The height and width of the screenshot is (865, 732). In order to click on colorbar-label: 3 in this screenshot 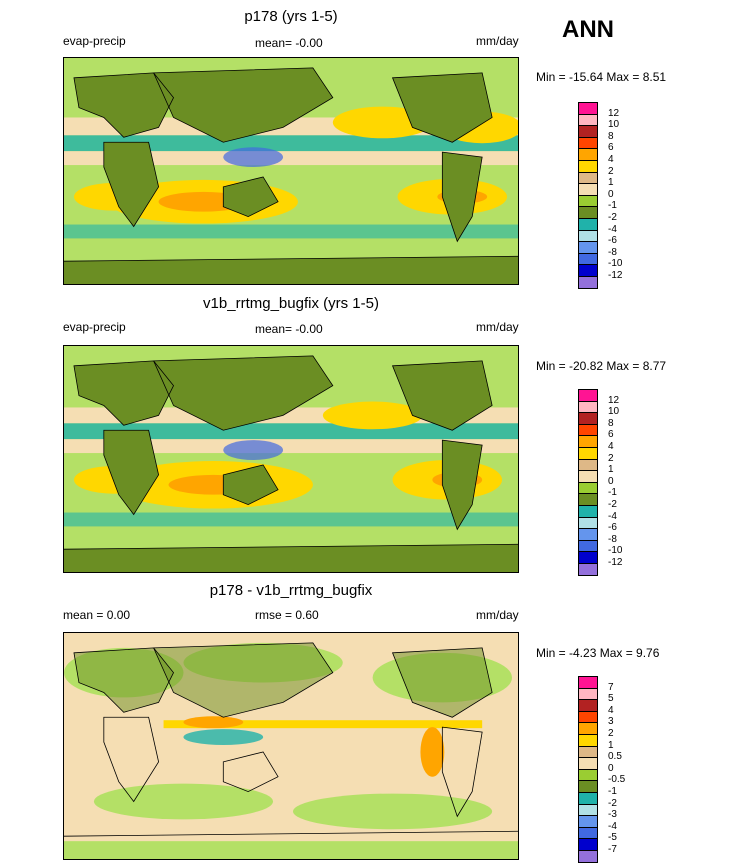, I will do `click(611, 722)`.